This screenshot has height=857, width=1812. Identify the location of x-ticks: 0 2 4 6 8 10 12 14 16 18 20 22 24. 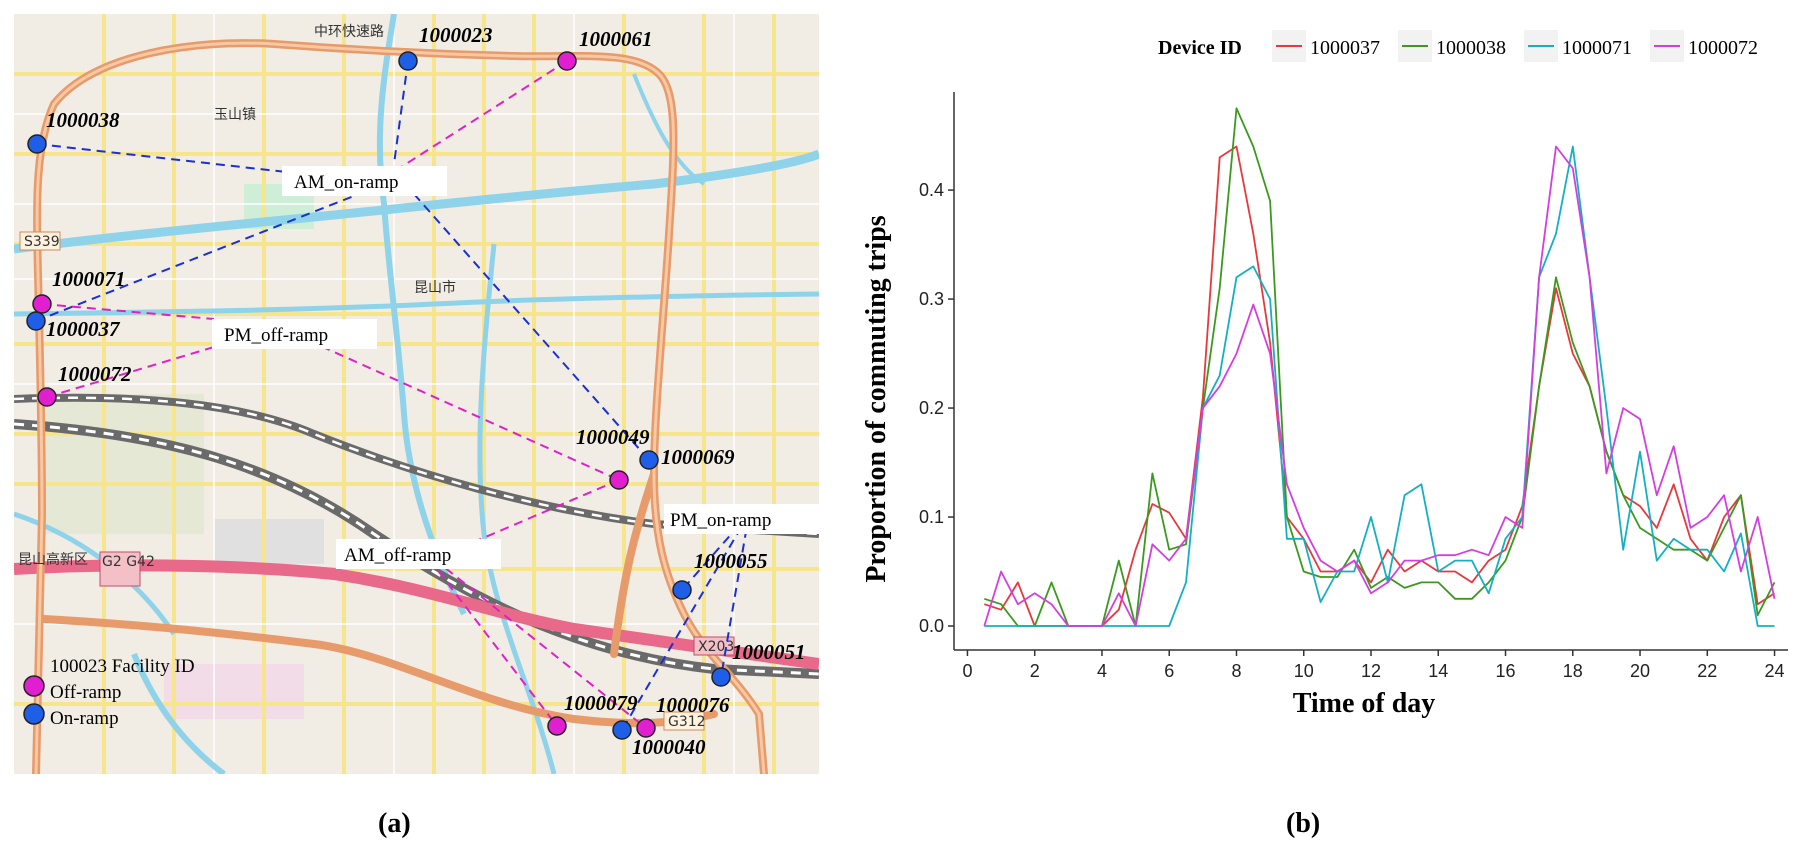
(1373, 665).